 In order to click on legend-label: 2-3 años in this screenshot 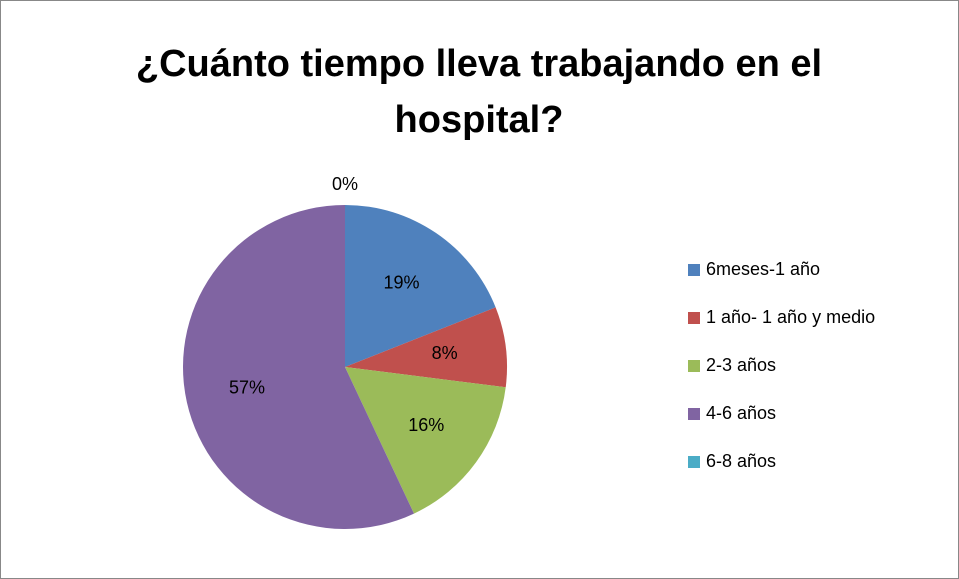, I will do `click(741, 365)`.